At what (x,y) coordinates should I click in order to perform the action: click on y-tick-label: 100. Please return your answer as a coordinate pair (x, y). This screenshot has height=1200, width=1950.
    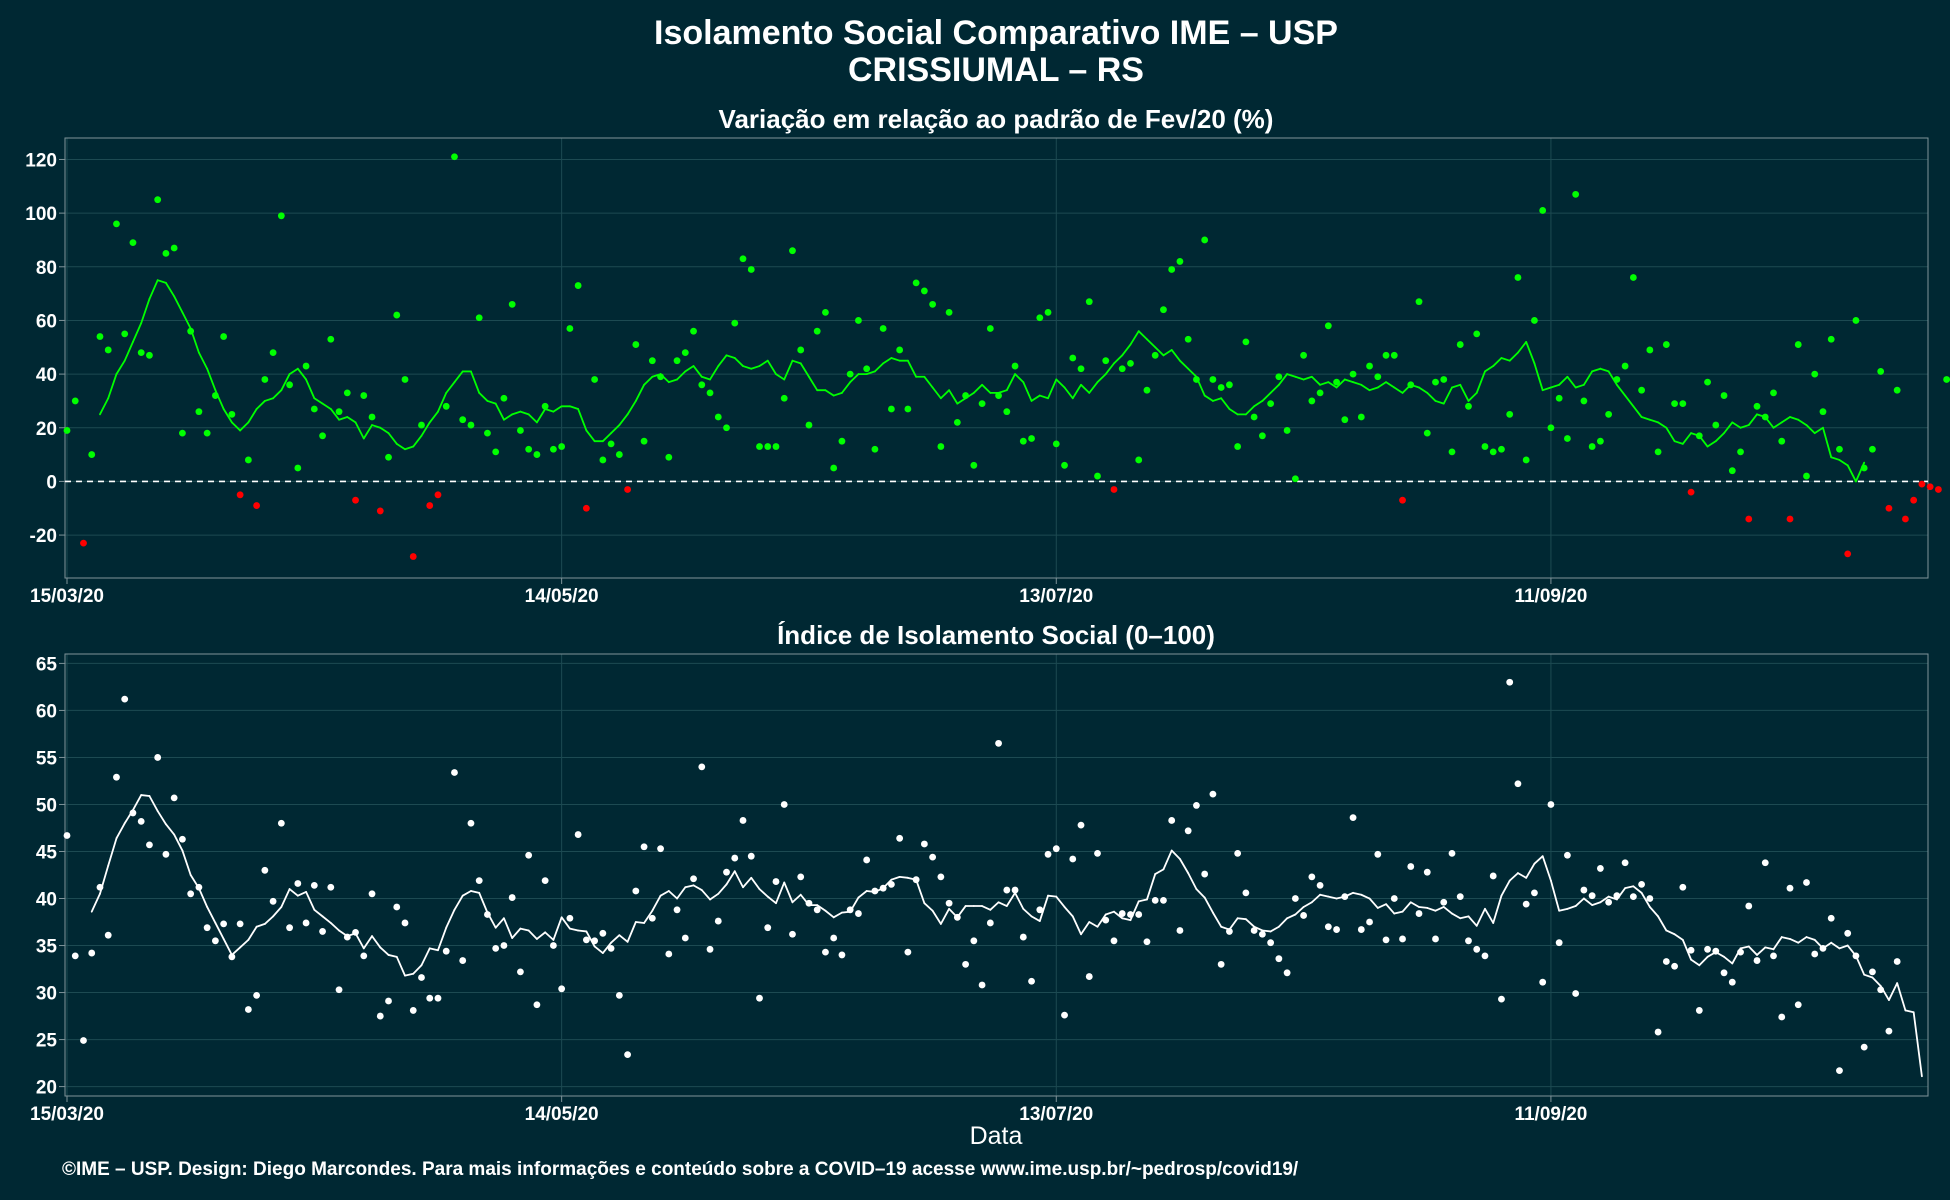
    Looking at the image, I should click on (41, 214).